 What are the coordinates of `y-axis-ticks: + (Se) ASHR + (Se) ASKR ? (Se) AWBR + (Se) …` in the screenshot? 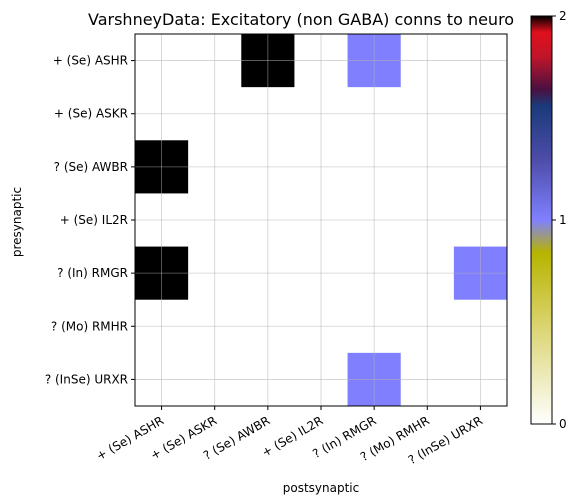 It's located at (90, 220).